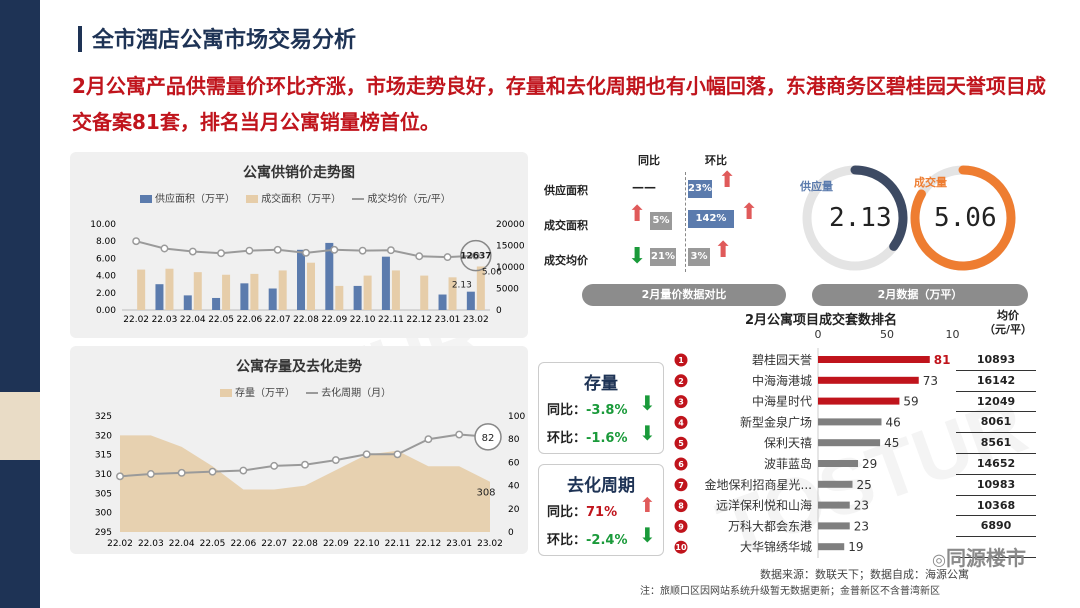  I want to click on rank-name: 万科大都会东港, so click(770, 526).